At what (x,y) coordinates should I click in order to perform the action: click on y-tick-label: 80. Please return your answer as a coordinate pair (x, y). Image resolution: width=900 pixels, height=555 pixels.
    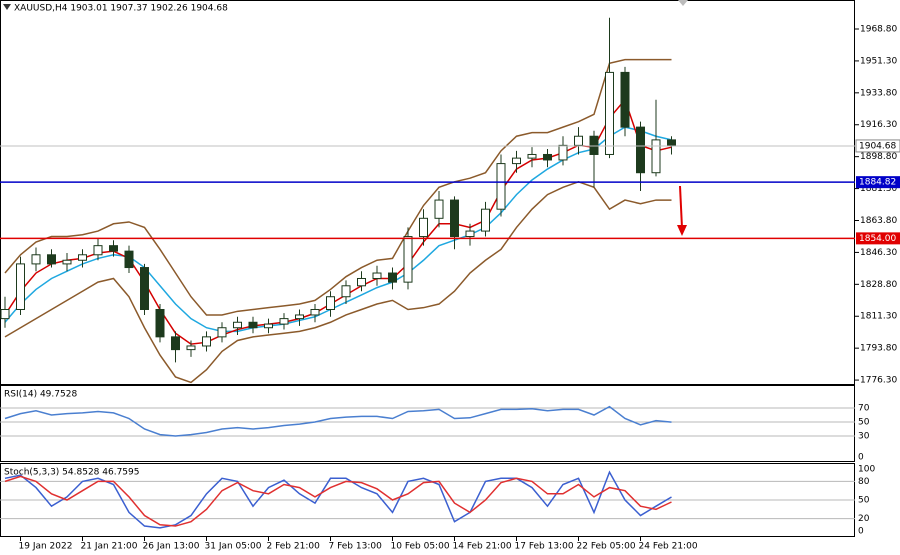
    Looking at the image, I should click on (864, 482).